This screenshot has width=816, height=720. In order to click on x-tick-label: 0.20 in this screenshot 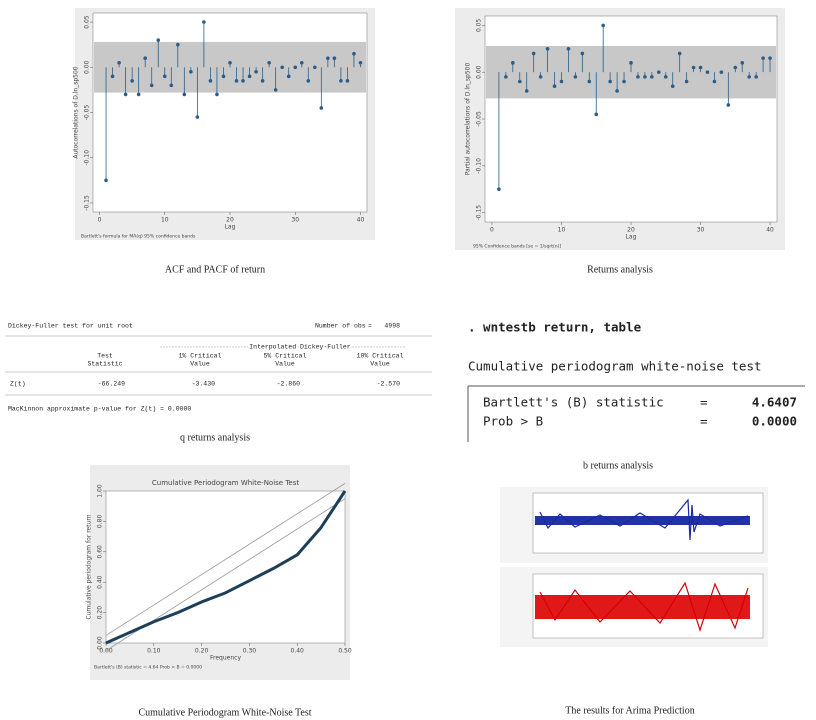, I will do `click(202, 651)`.